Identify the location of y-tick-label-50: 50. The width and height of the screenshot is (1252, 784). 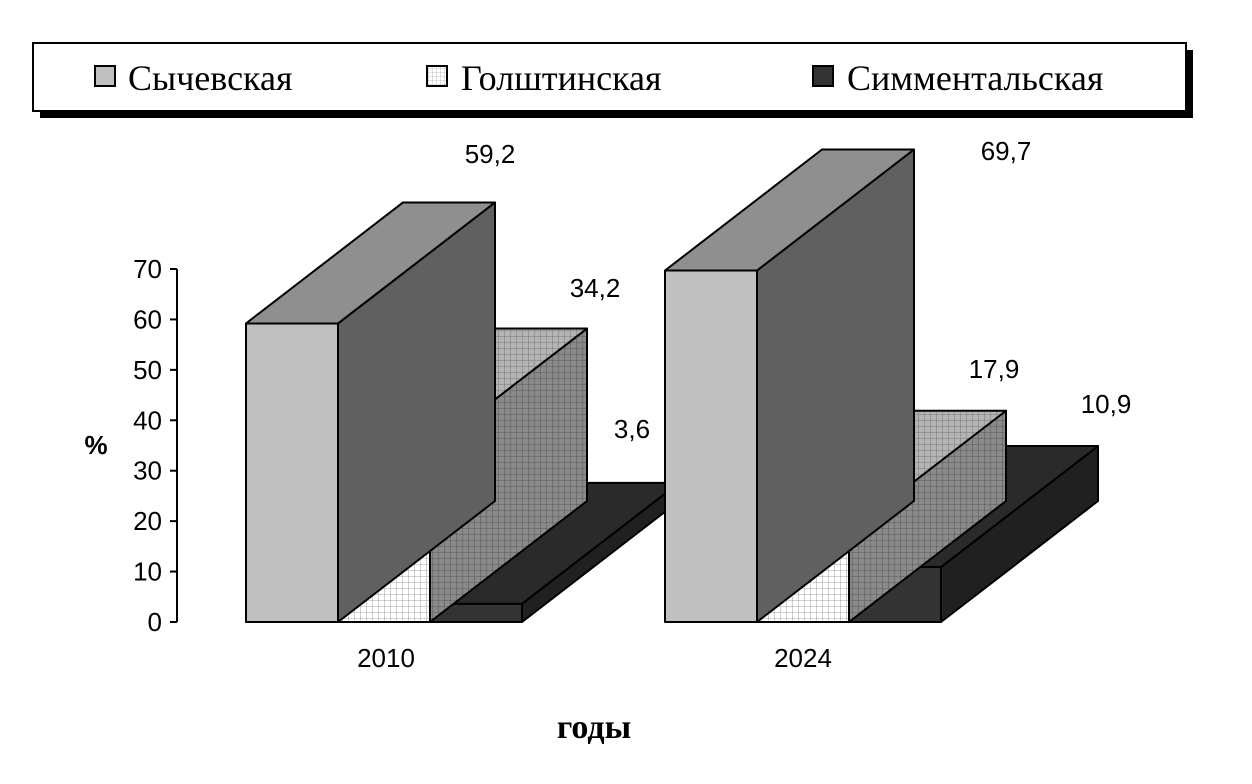
(147, 370).